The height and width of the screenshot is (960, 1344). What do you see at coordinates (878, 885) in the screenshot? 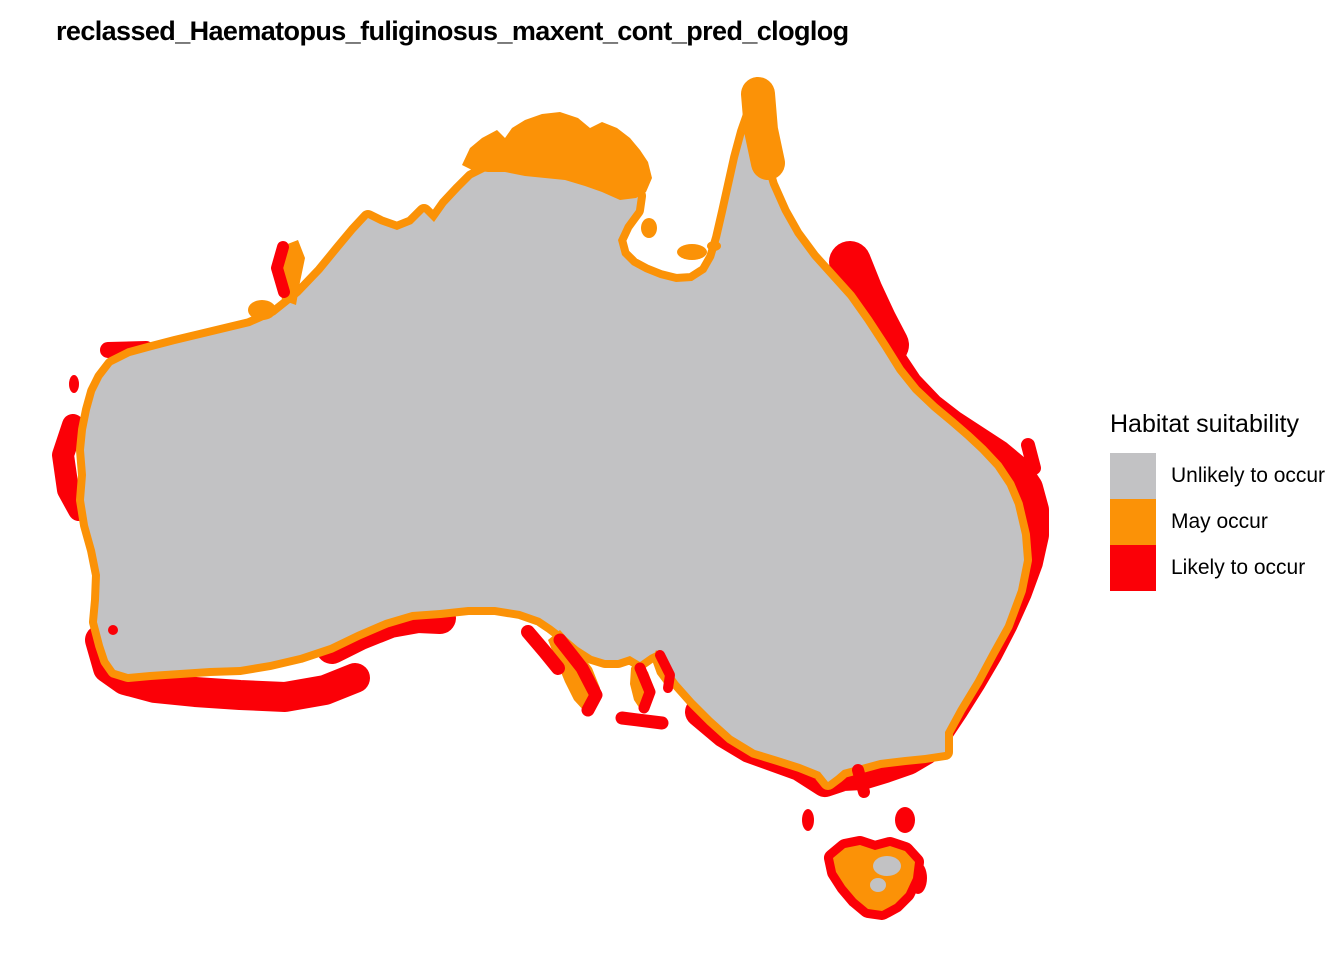
I see `tasmania-unlikely-patch-small` at bounding box center [878, 885].